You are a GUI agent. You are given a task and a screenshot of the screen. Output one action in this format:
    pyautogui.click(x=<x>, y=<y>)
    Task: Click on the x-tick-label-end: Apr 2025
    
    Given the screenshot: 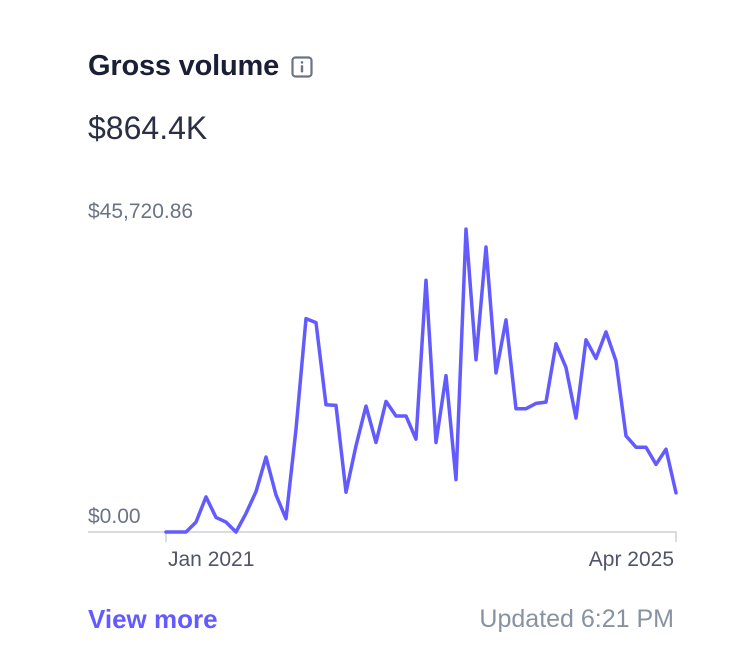 What is the action you would take?
    pyautogui.click(x=631, y=559)
    